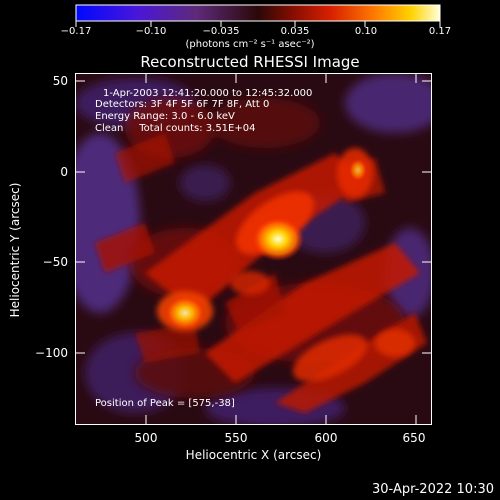 Image resolution: width=500 pixels, height=500 pixels. Describe the element at coordinates (358, 170) in the screenshot. I see `minor-source` at that location.